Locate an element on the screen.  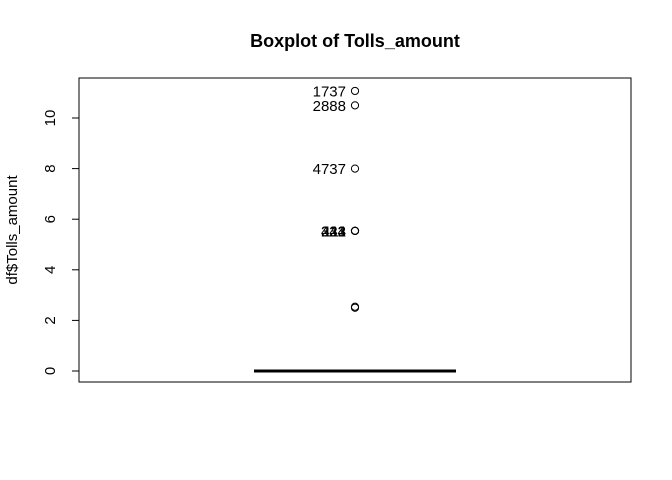
outlier-label: 444 is located at coordinates (333, 231).